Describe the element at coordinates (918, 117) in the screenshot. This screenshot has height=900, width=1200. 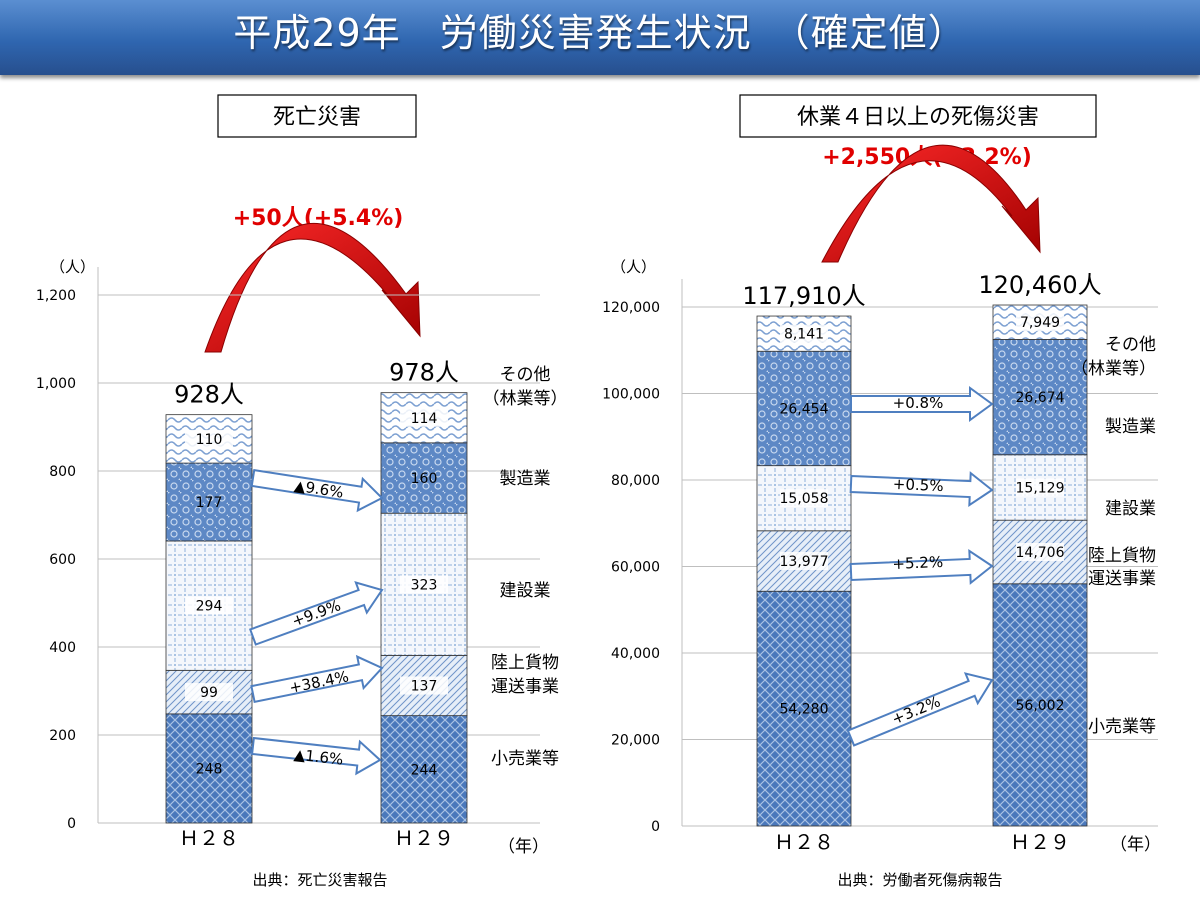
I see `chart-title: 休業４日以上の死傷災害` at that location.